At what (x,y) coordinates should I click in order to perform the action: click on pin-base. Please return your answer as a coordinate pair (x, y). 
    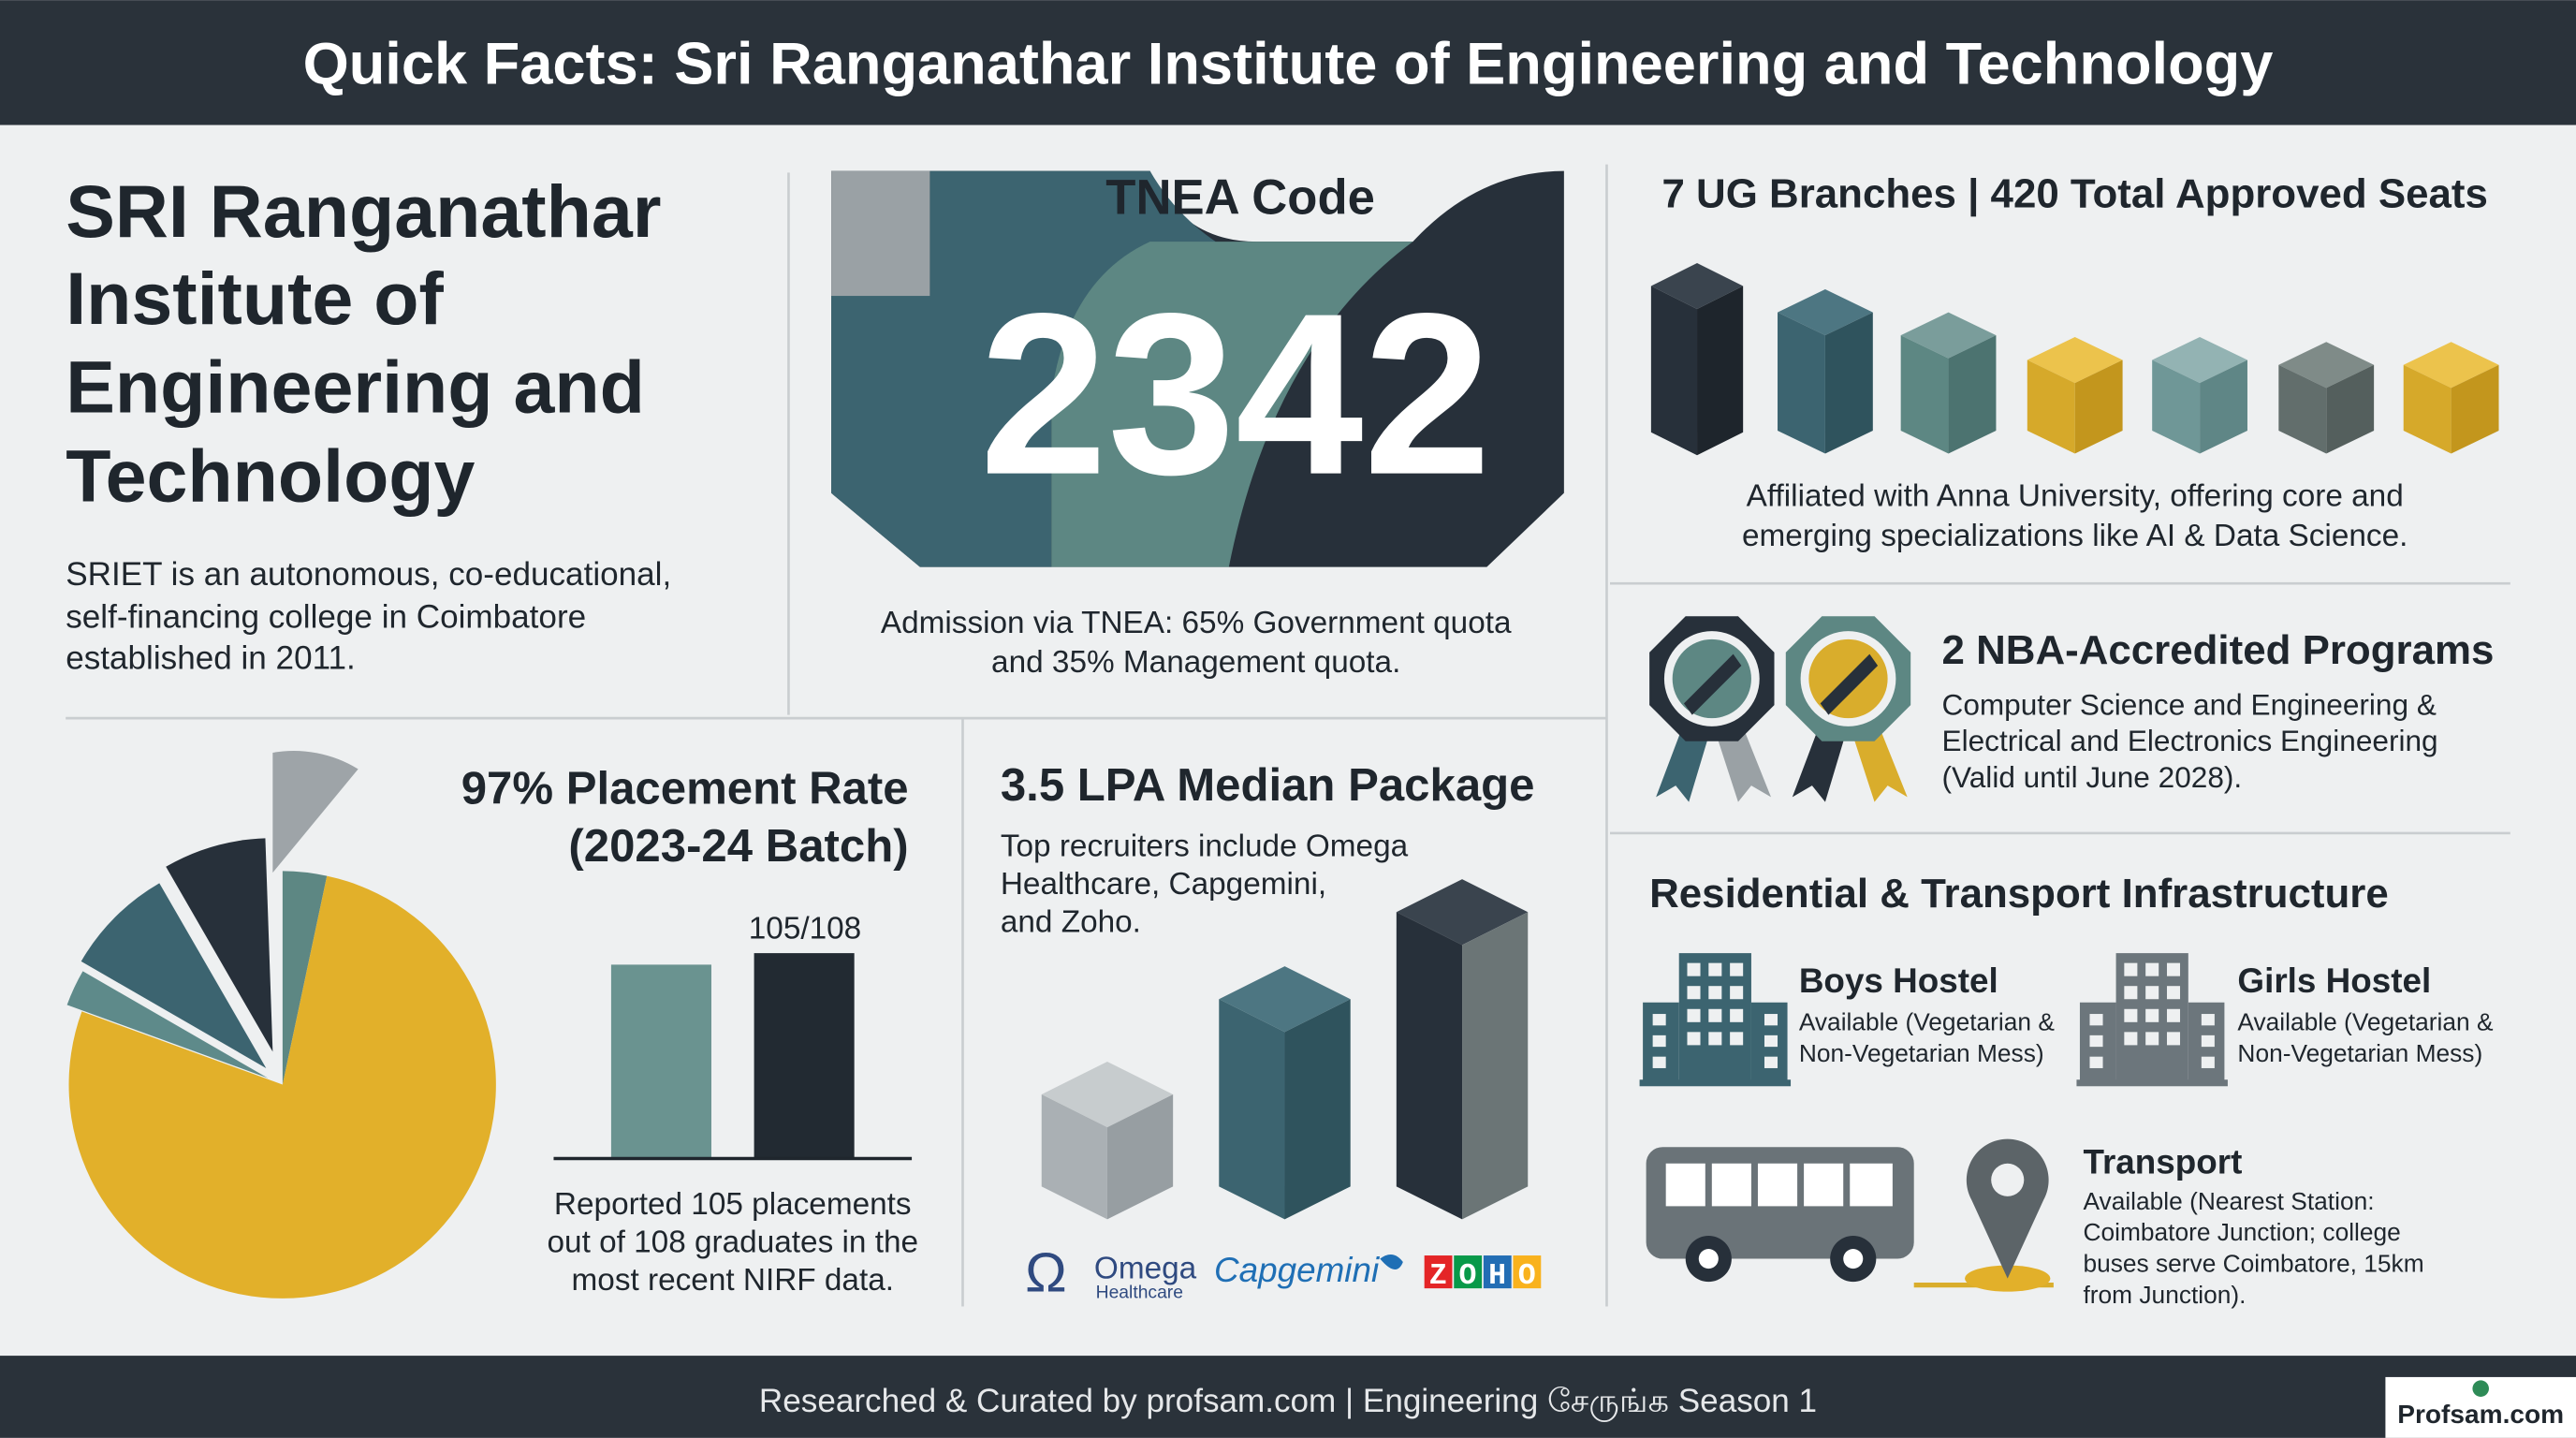
    Looking at the image, I should click on (2008, 1278).